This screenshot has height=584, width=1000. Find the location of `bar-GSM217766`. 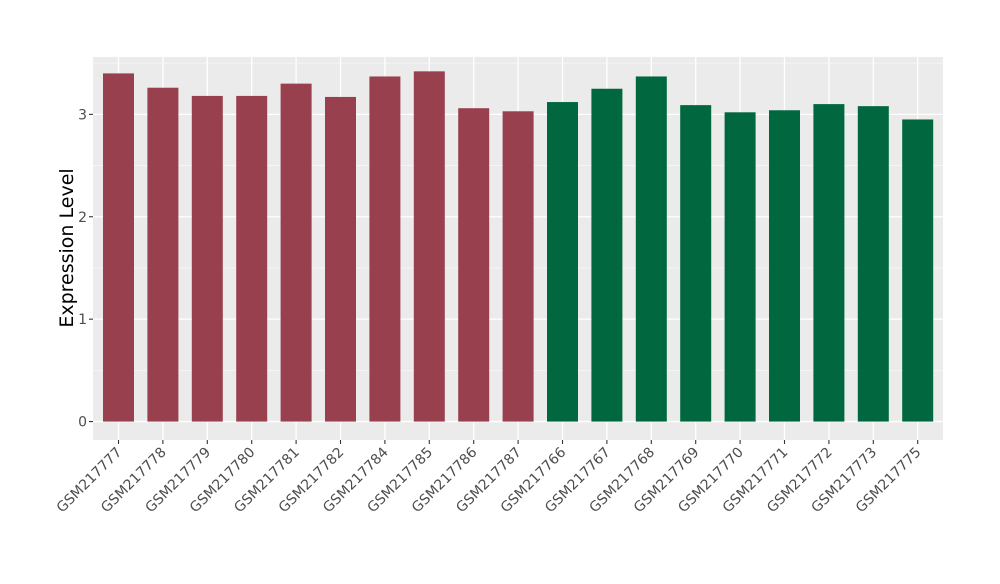

bar-GSM217766 is located at coordinates (562, 262).